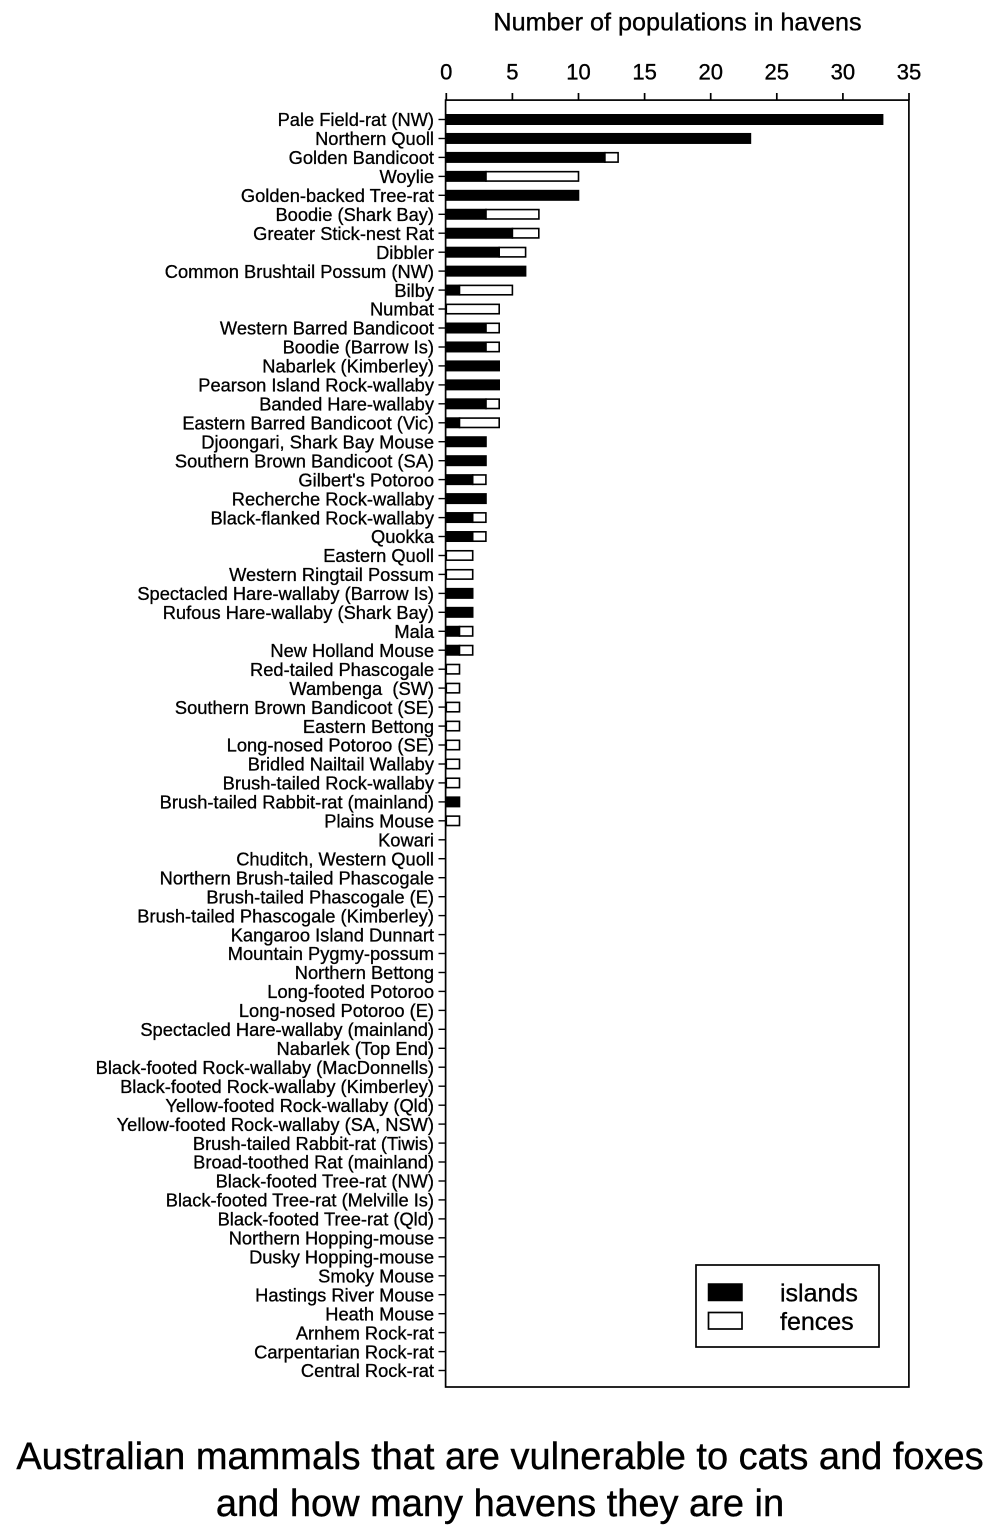 The width and height of the screenshot is (1000, 1533). What do you see at coordinates (285, 593) in the screenshot?
I see `svg-text:Spectacled Hare-wallaby (Barro: Spectacled Hare-wallaby (Barrow Is)` at bounding box center [285, 593].